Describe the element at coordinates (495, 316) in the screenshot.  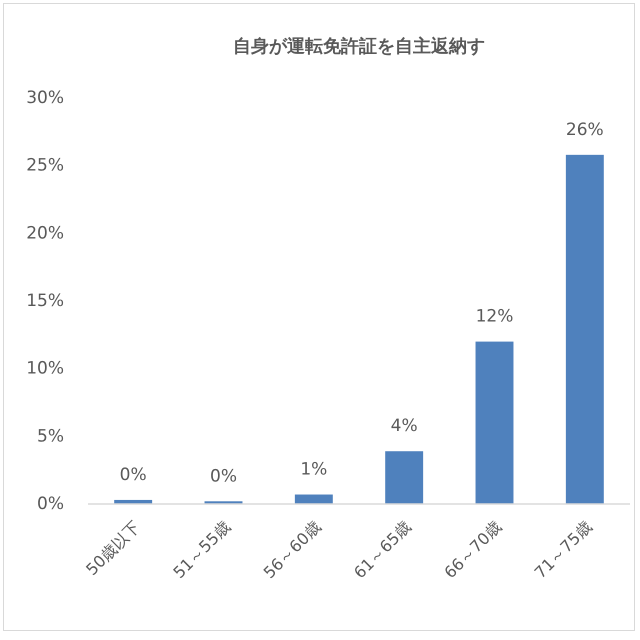
I see `data-label: 12%` at that location.